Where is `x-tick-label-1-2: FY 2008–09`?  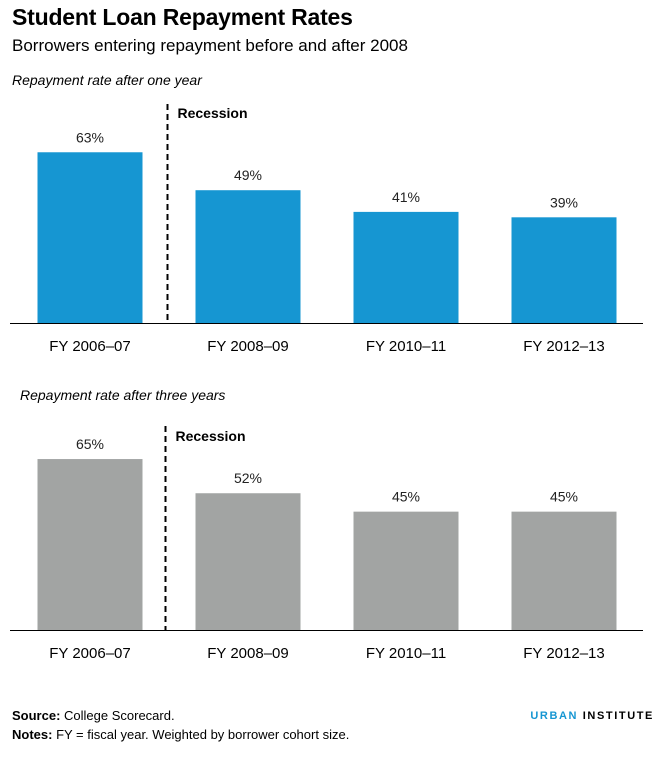 x-tick-label-1-2: FY 2008–09 is located at coordinates (247, 346).